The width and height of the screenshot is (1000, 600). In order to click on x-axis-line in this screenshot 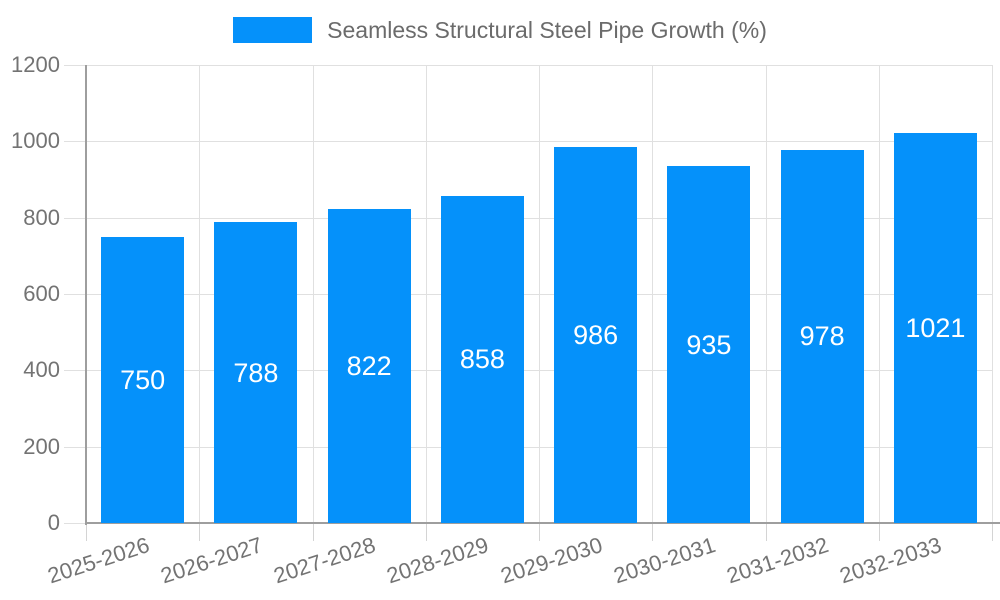, I will do `click(542, 523)`.